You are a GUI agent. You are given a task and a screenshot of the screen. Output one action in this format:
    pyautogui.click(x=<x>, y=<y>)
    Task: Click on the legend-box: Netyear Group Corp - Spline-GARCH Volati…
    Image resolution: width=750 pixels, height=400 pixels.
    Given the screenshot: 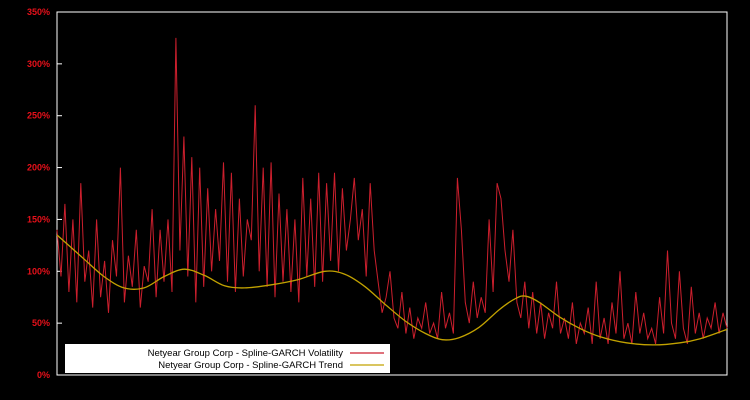 What is the action you would take?
    pyautogui.click(x=227, y=358)
    